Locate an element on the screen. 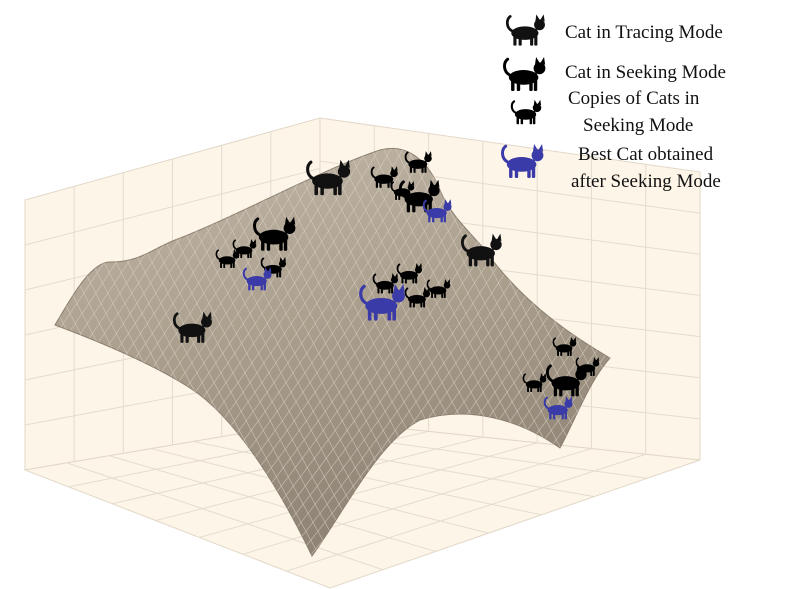 This screenshot has width=788, height=589. legend-icon-tracing is located at coordinates (526, 30).